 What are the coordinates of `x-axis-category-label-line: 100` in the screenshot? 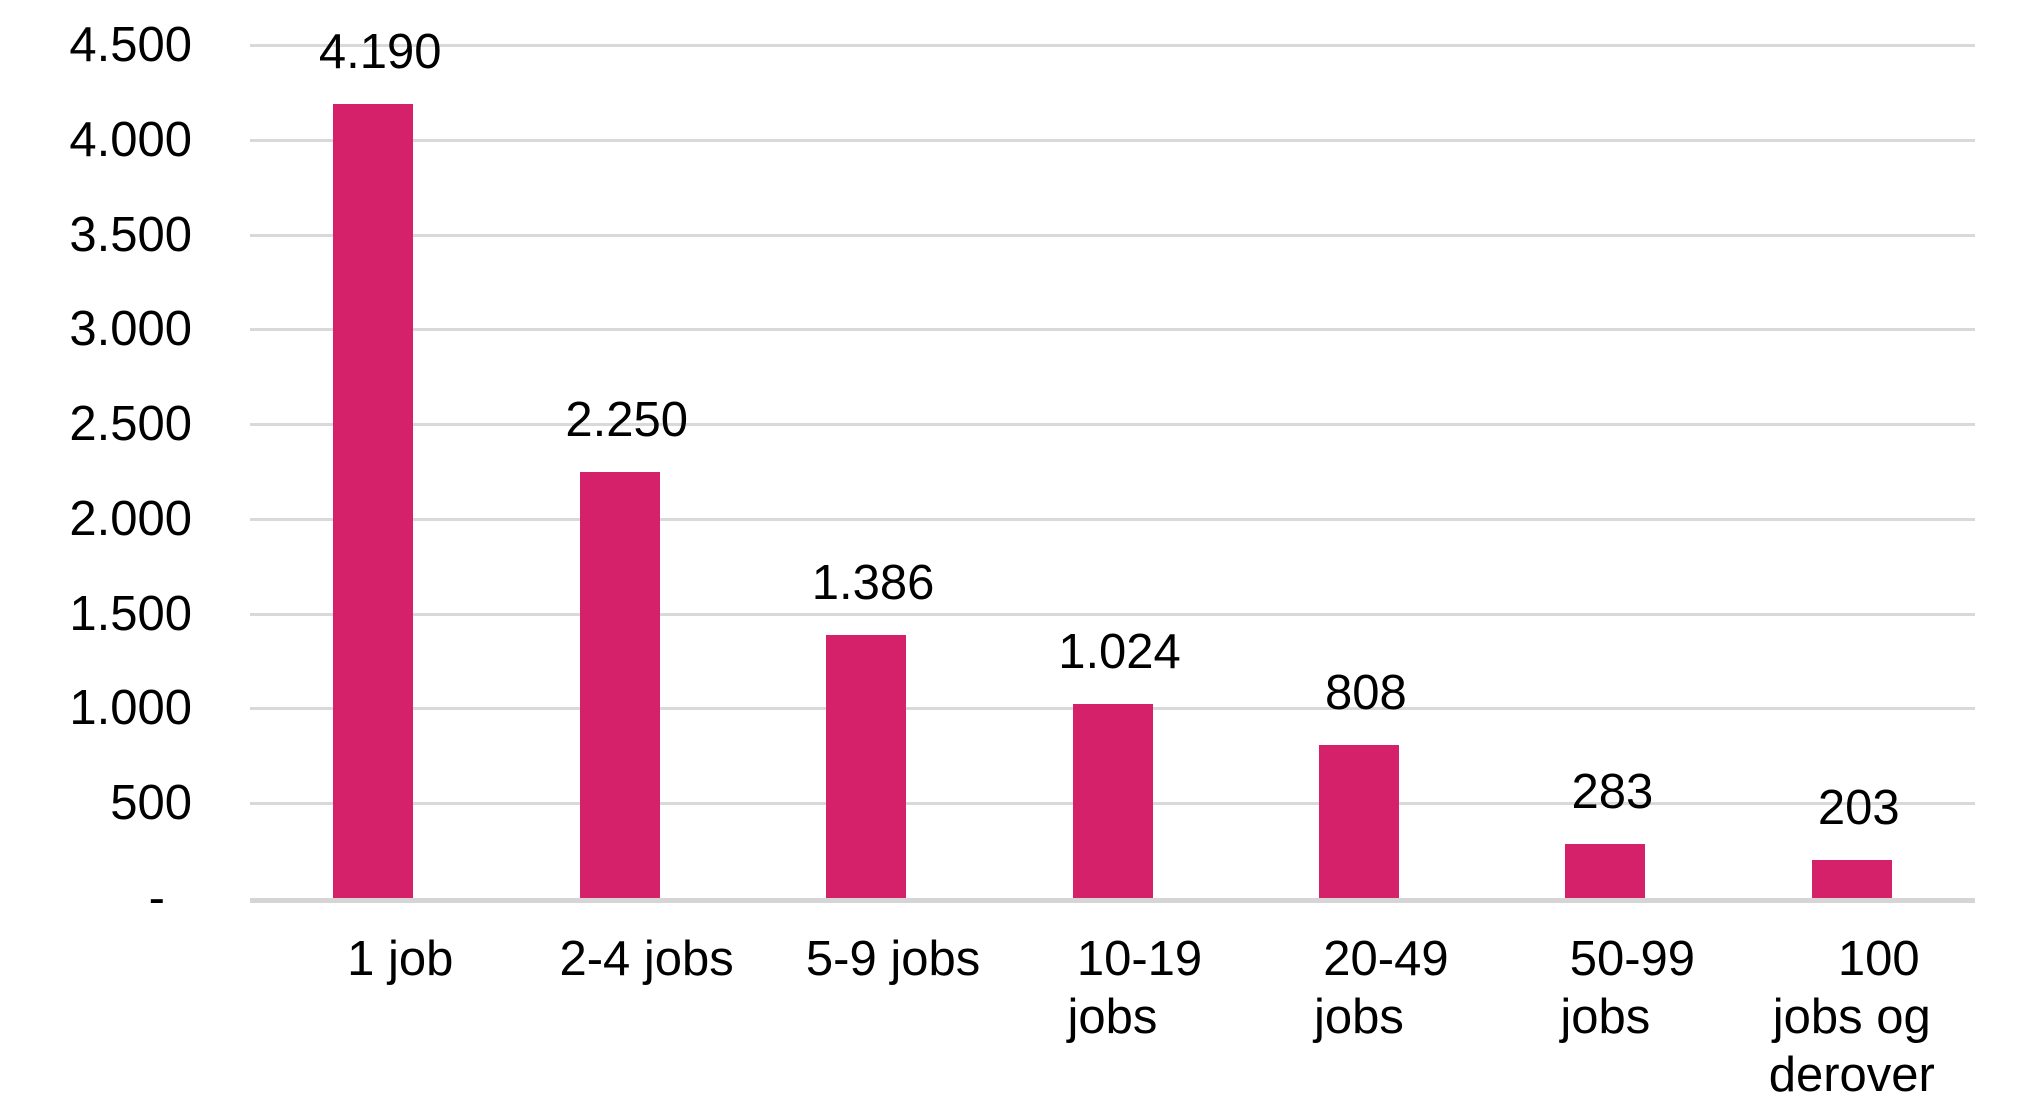 It's located at (1878, 959).